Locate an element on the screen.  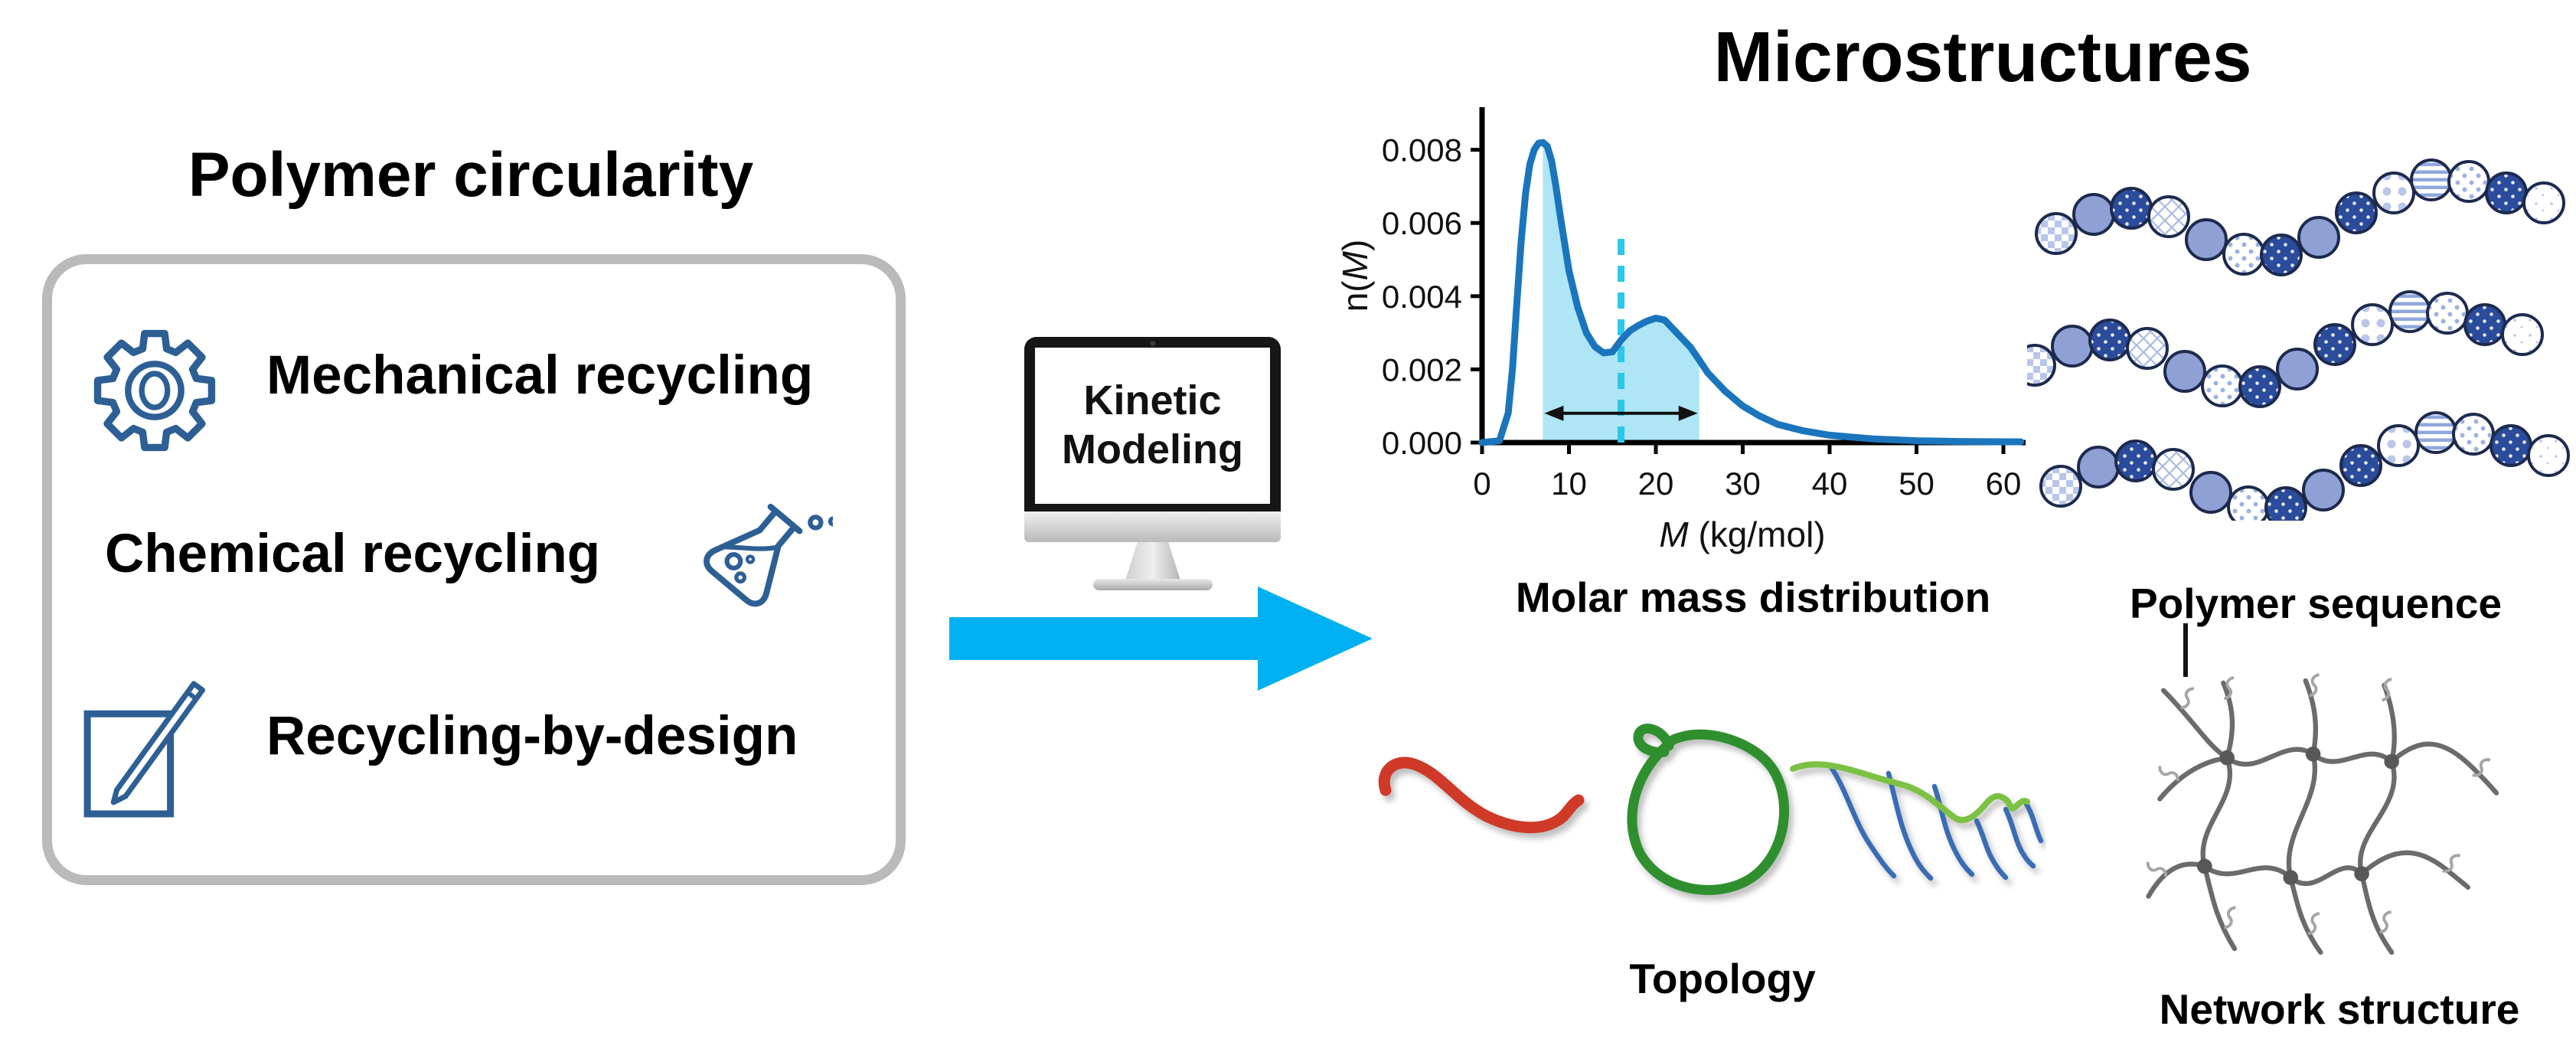
svg-text: 0.000 is located at coordinates (1422, 443).